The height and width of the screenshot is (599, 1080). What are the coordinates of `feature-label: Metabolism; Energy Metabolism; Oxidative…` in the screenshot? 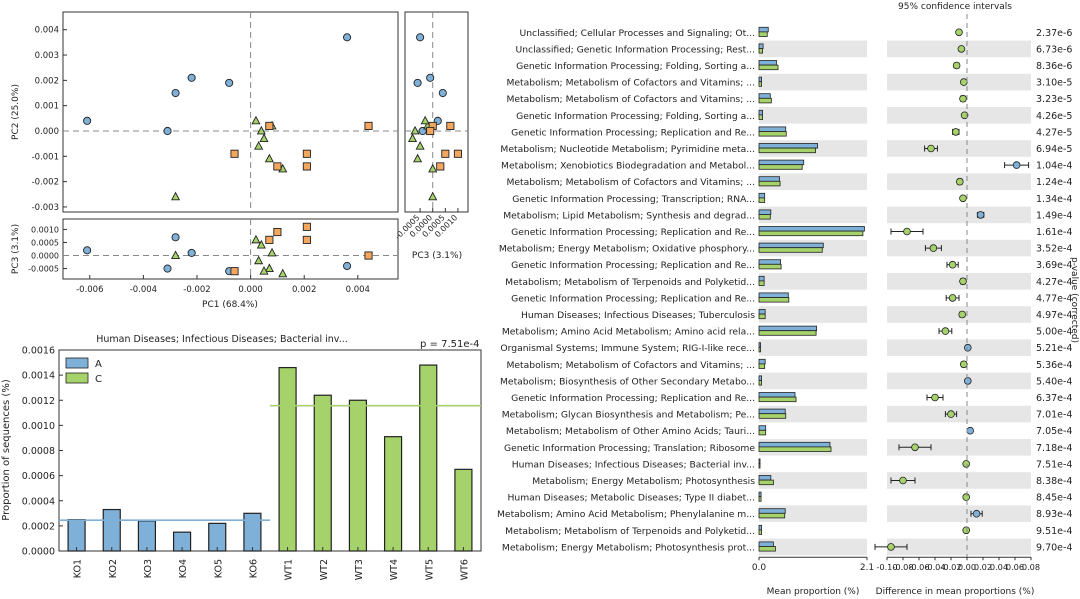 It's located at (627, 249).